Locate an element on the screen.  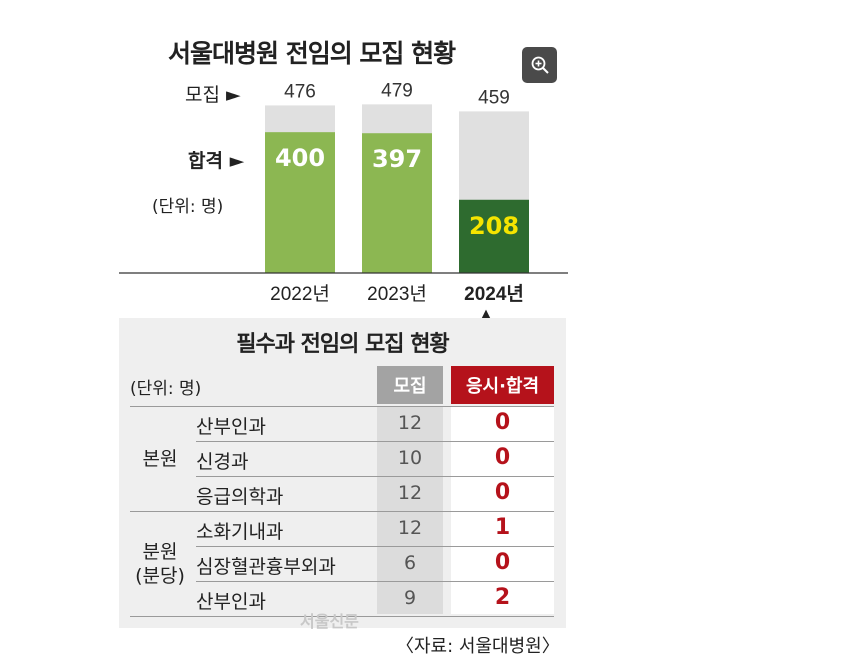
table-unit: (단위: 명) is located at coordinates (166, 389).